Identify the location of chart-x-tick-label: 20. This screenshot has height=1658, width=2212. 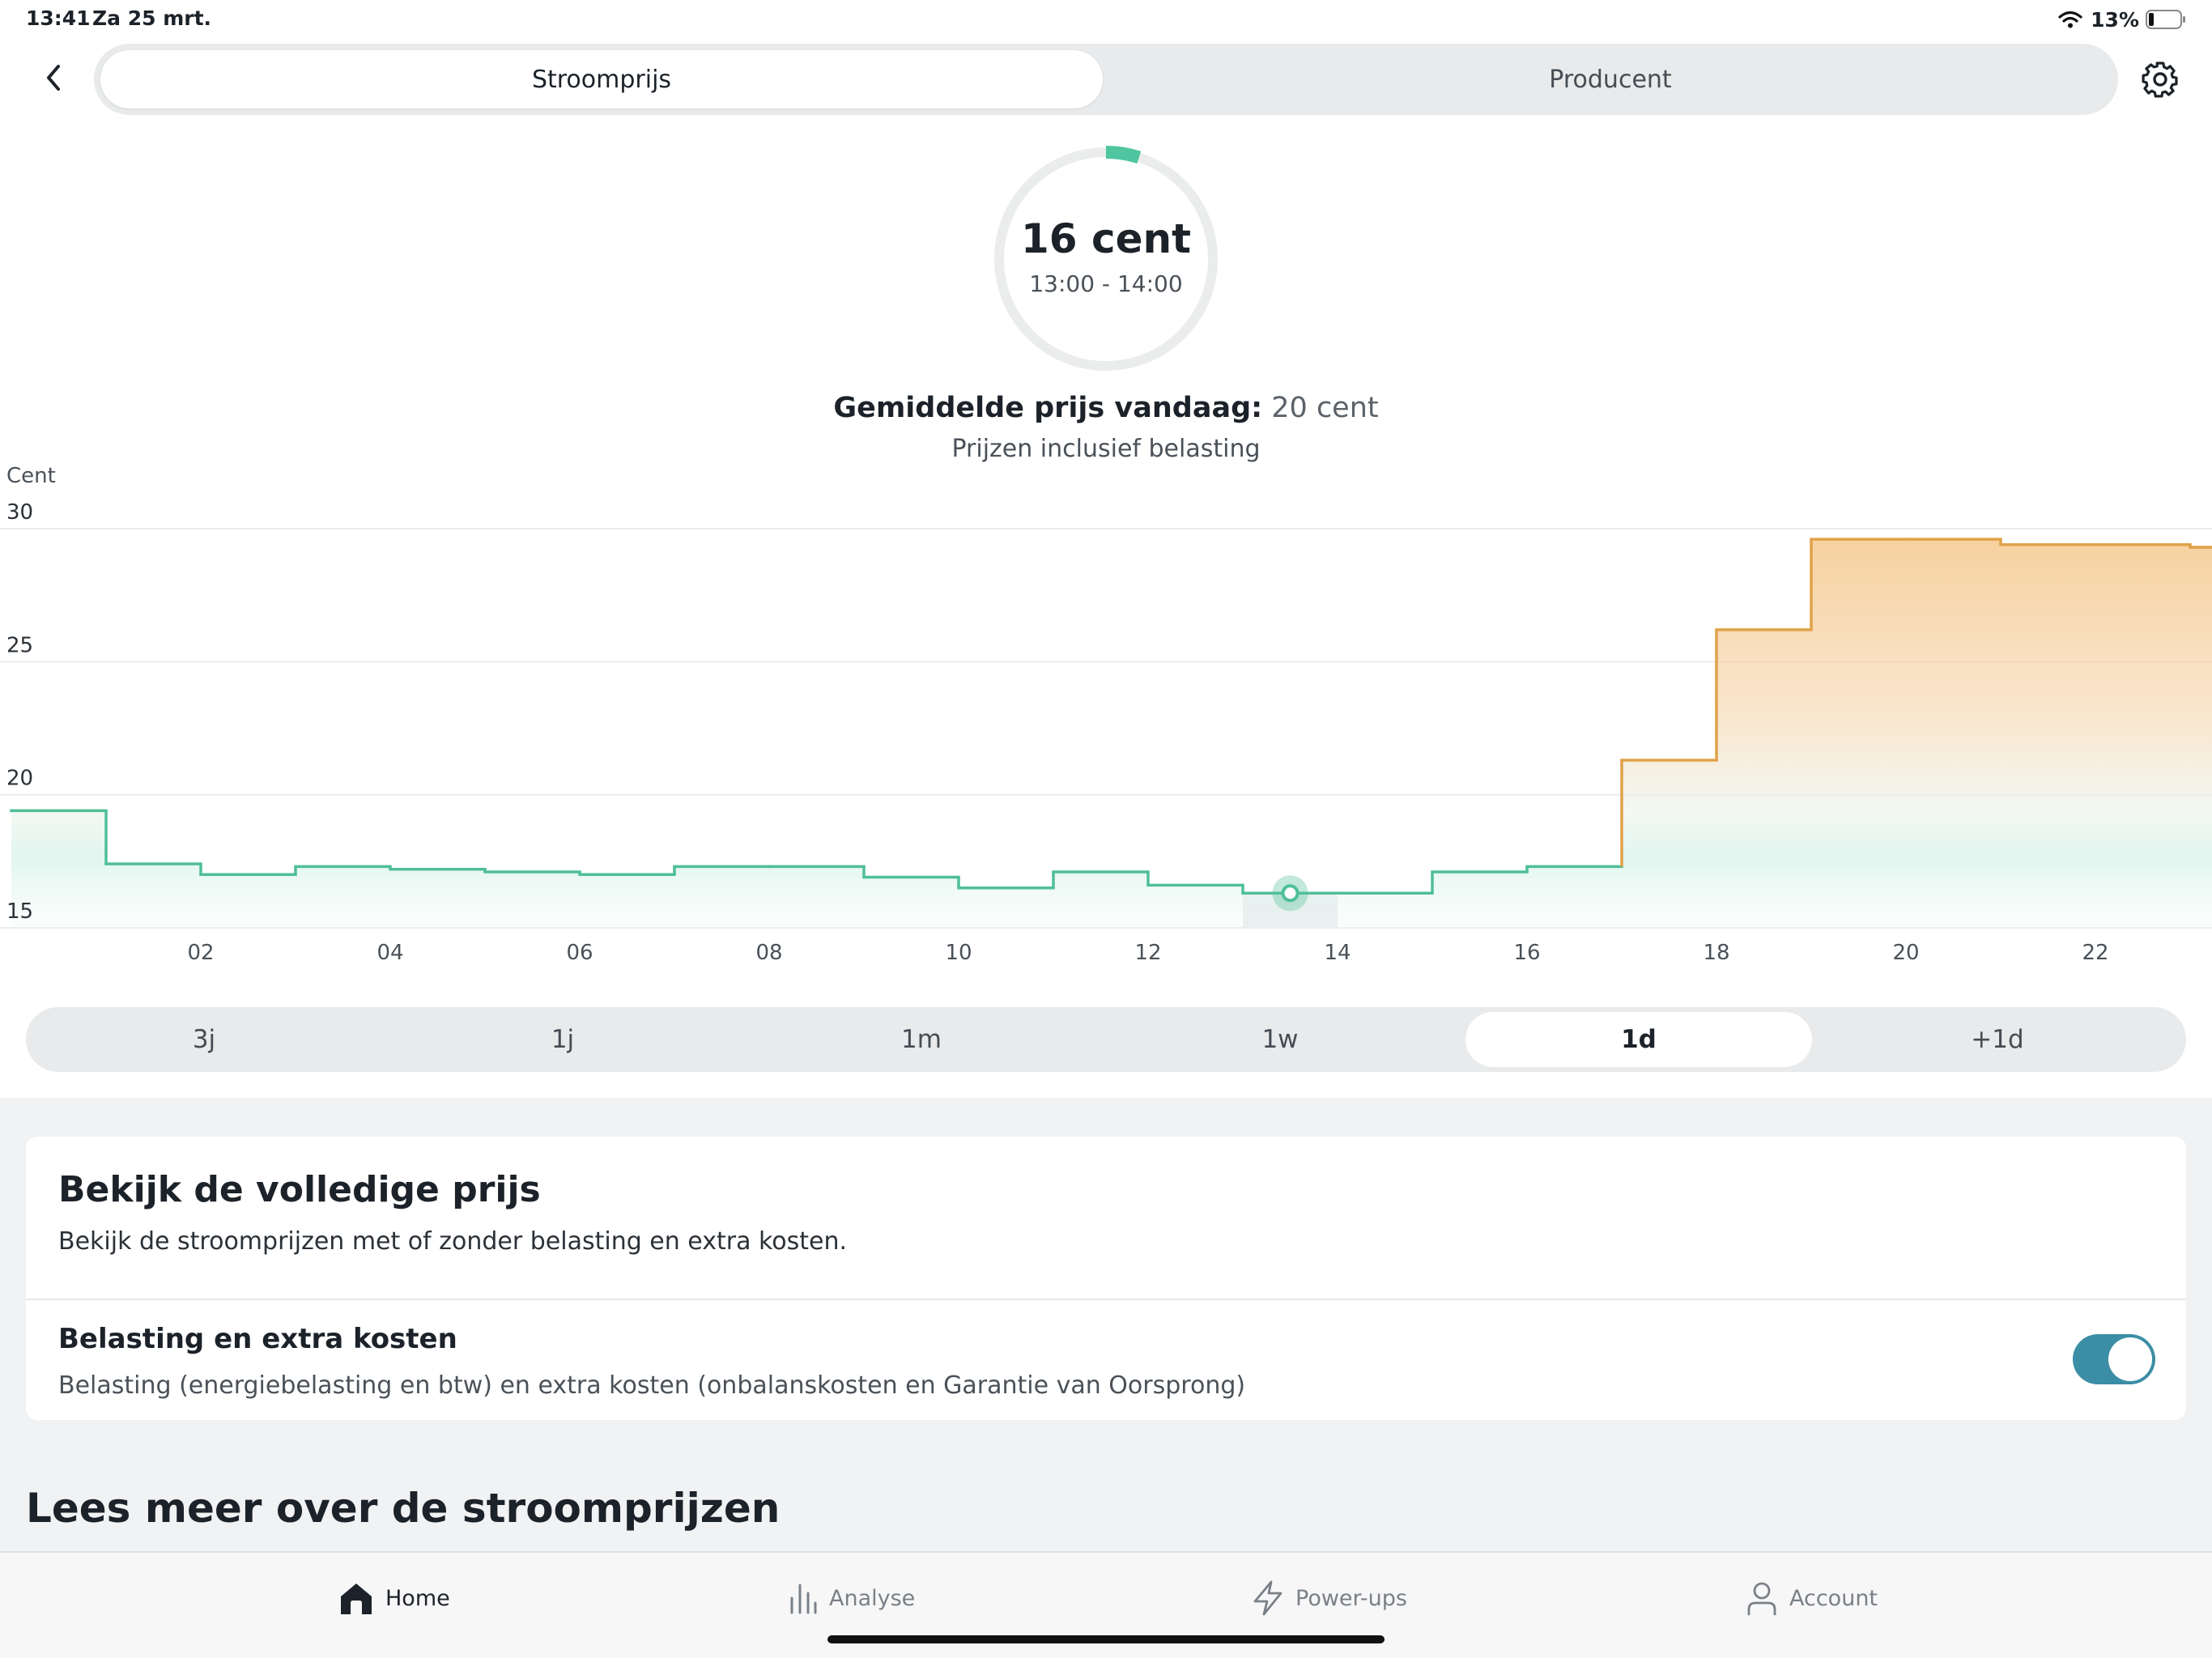
(1906, 953).